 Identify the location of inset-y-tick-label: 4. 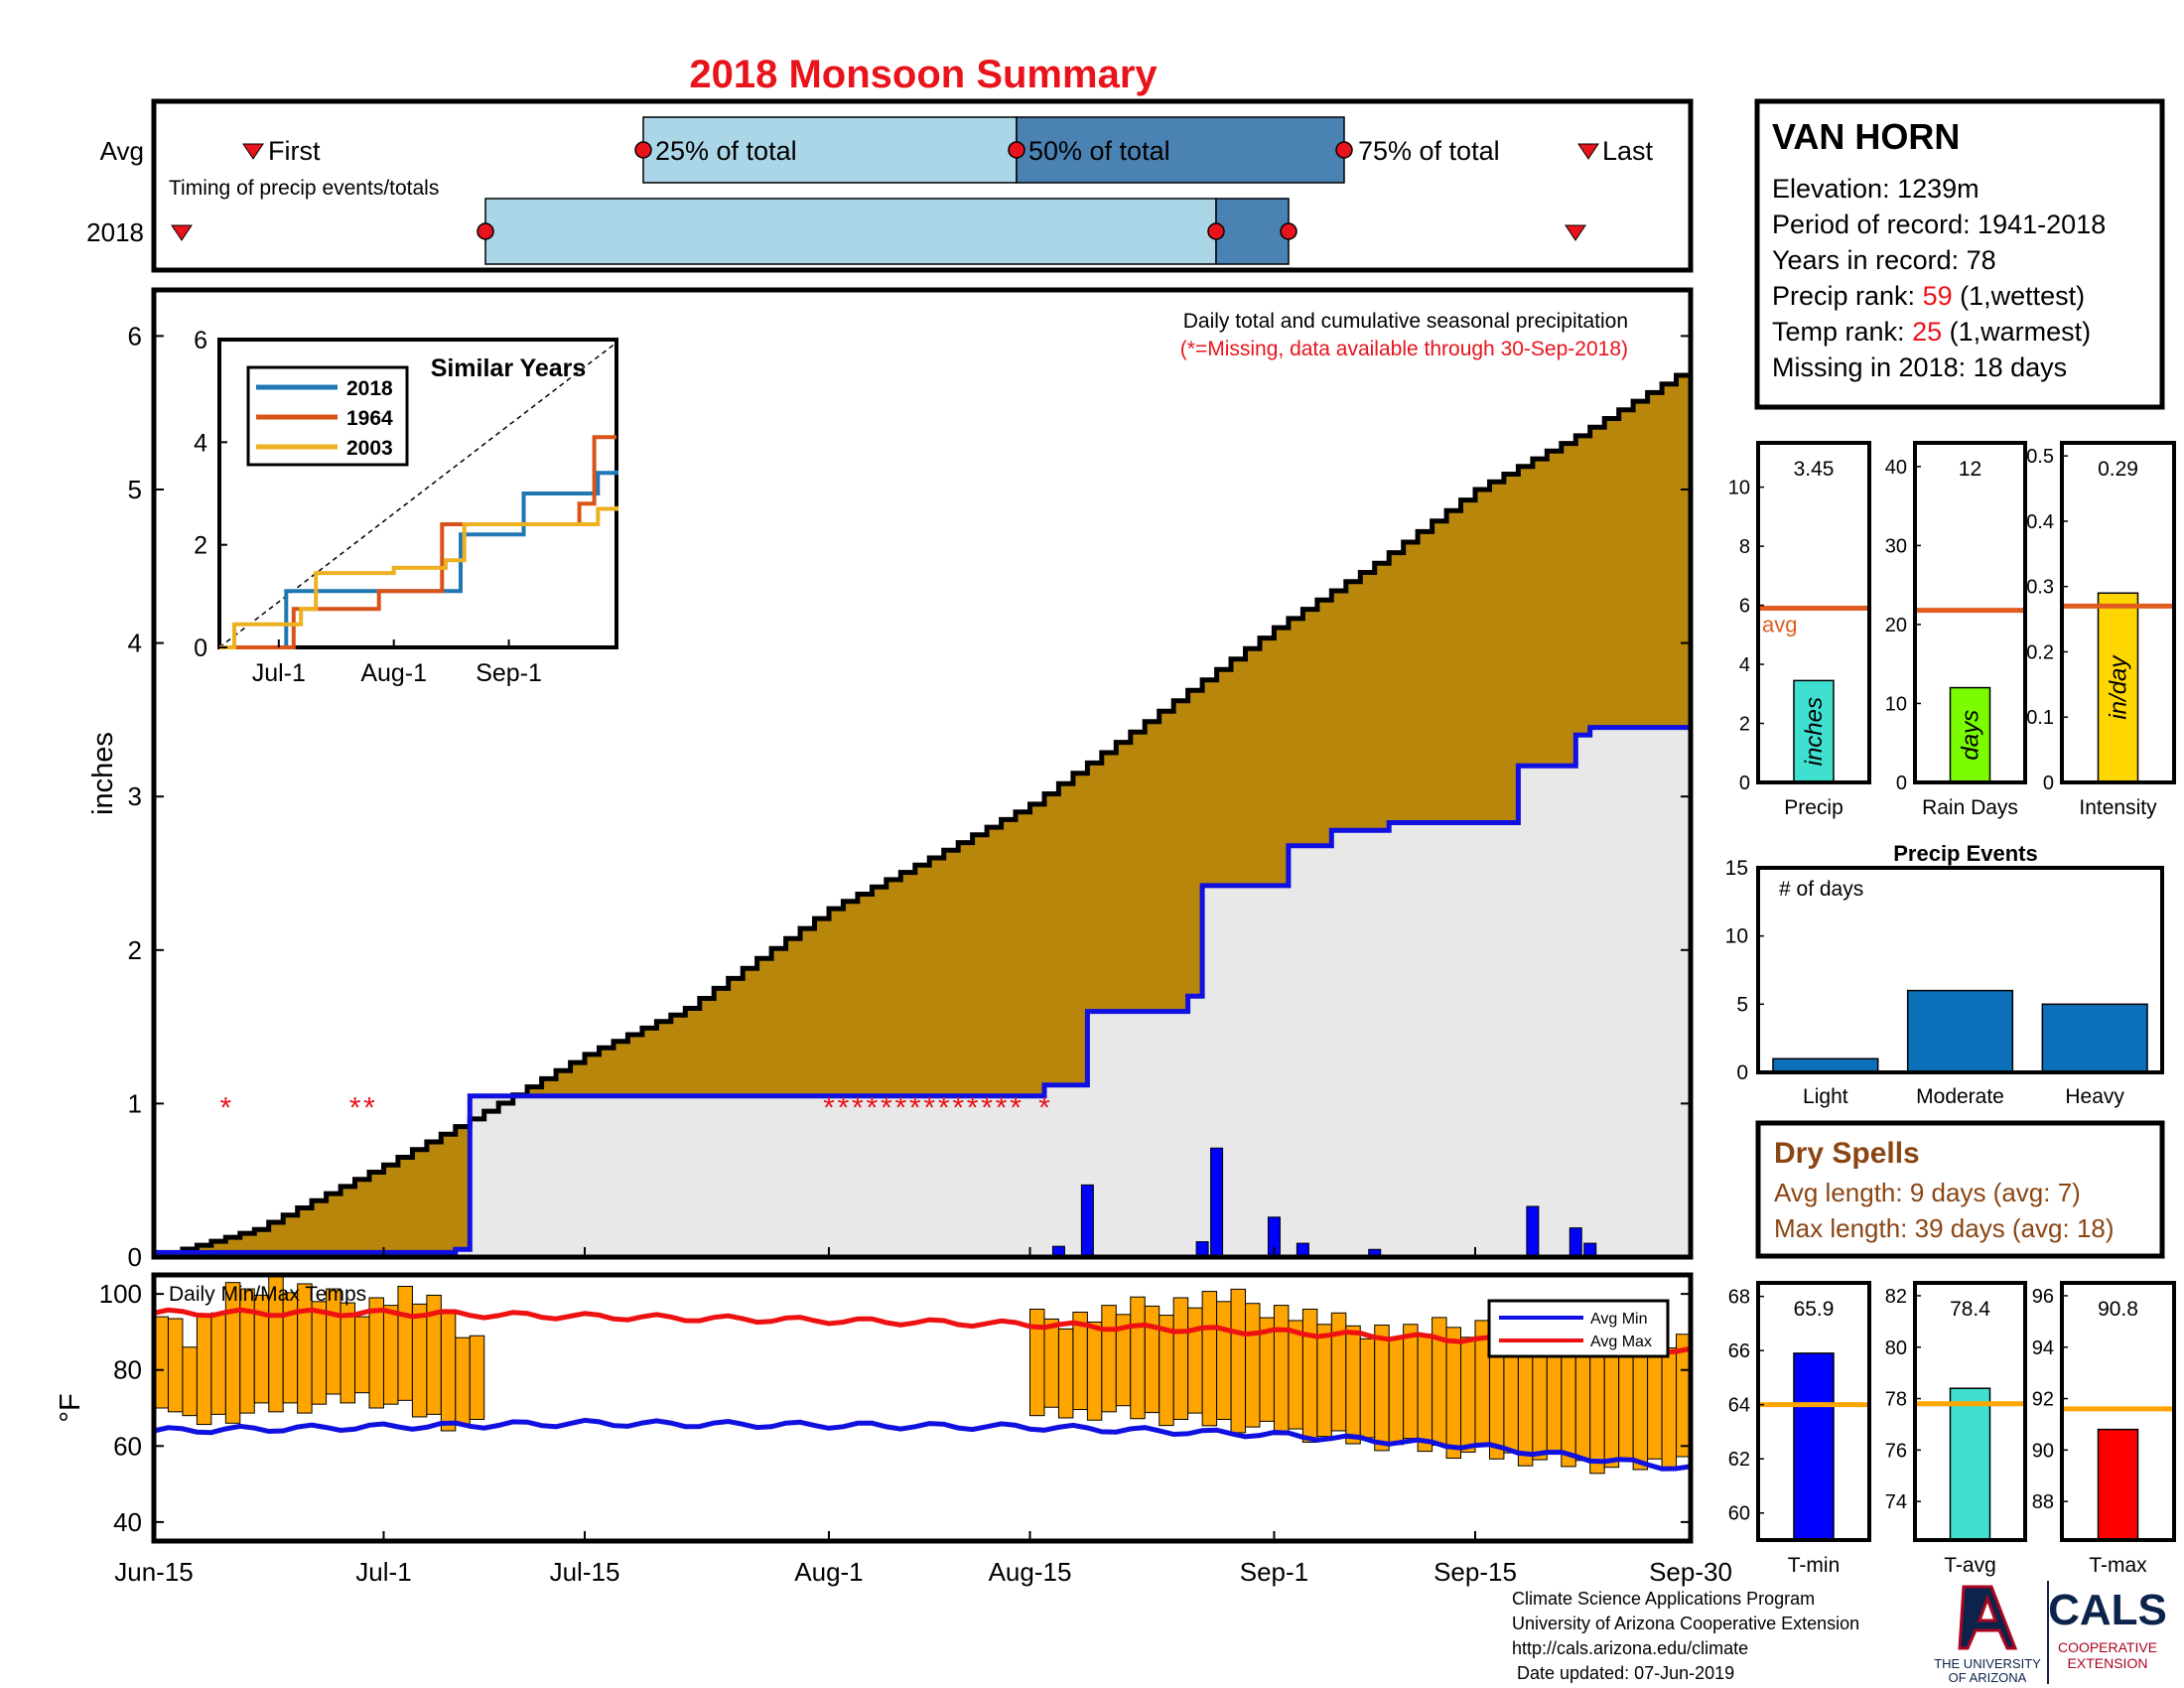
(200, 443).